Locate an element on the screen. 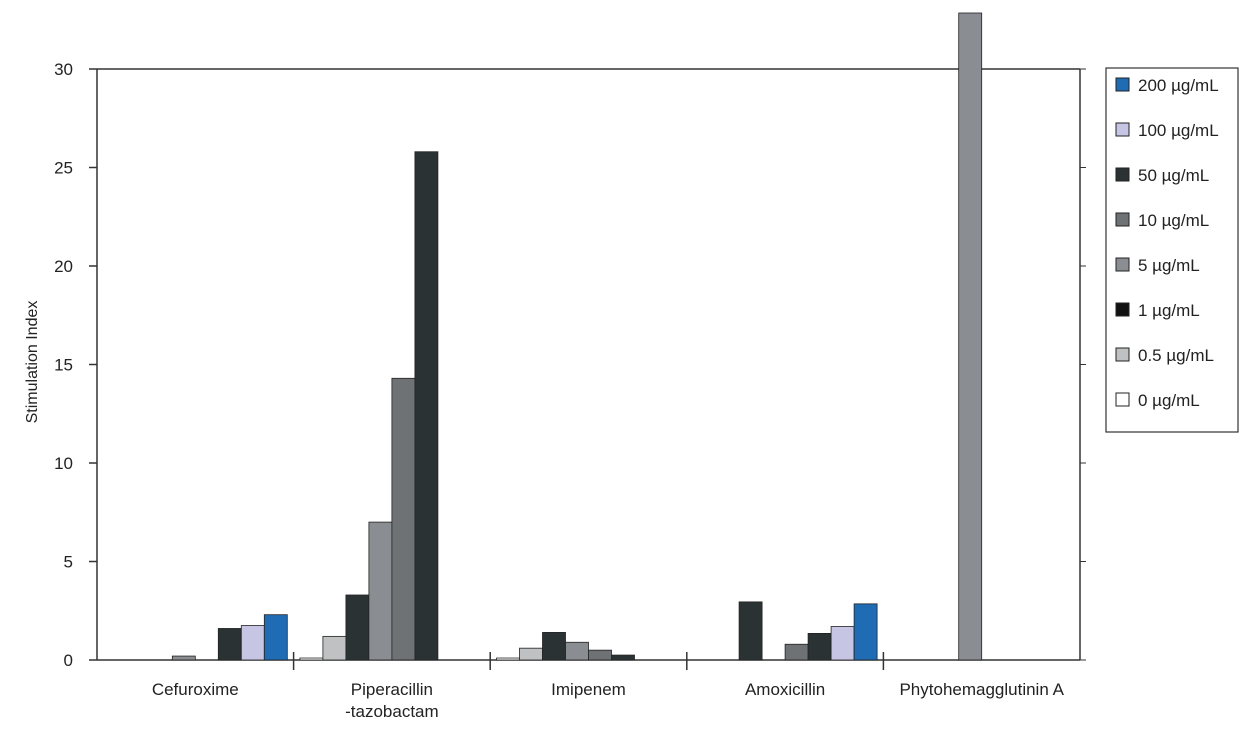 Image resolution: width=1244 pixels, height=731 pixels. x-tick-label: Imipenem is located at coordinates (588, 689).